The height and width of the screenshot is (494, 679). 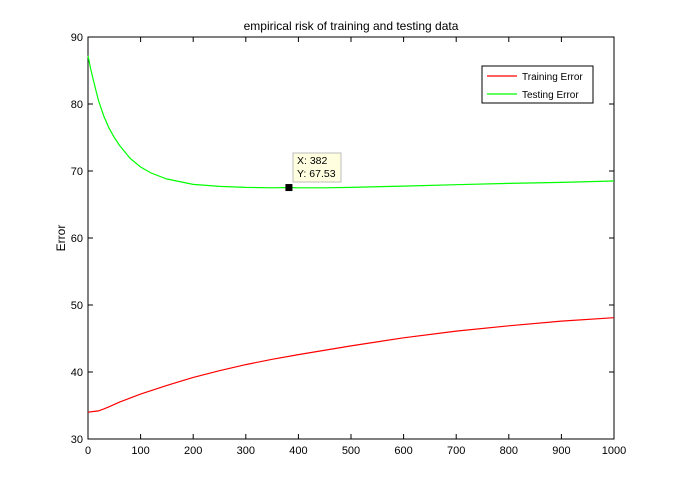 What do you see at coordinates (552, 77) in the screenshot?
I see `legend-label-training-error: Training Error` at bounding box center [552, 77].